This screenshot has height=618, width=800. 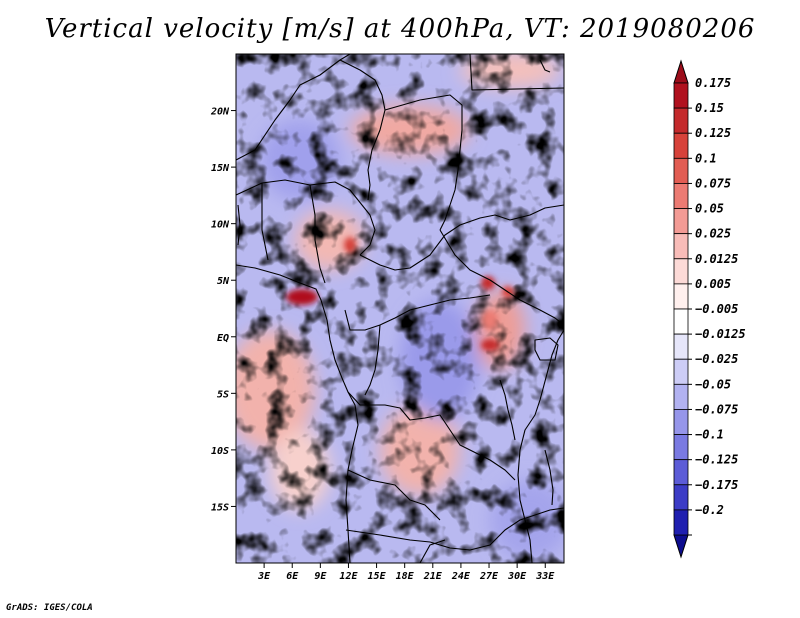 I want to click on colorbar-label: −0.1, so click(x=709, y=435).